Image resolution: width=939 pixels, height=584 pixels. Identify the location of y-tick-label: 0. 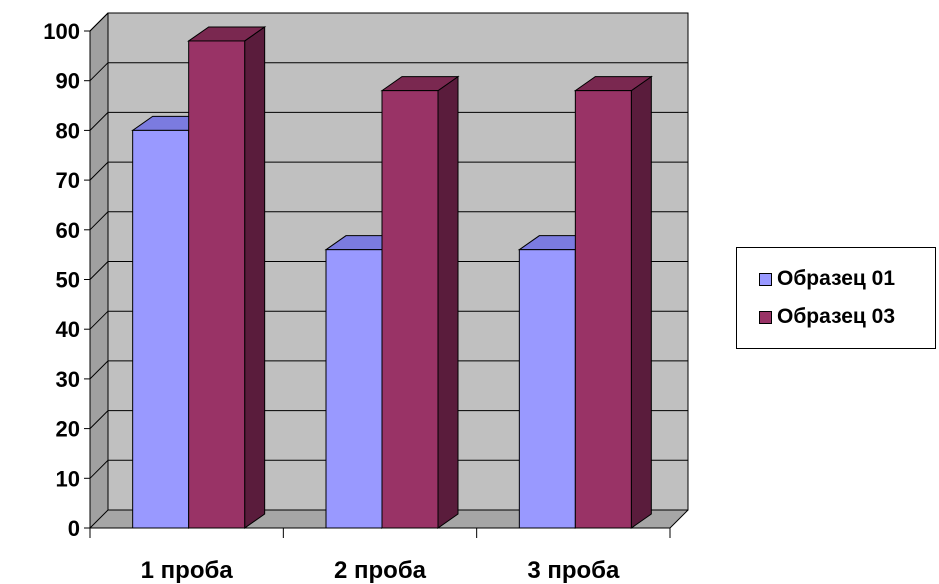
(74, 528).